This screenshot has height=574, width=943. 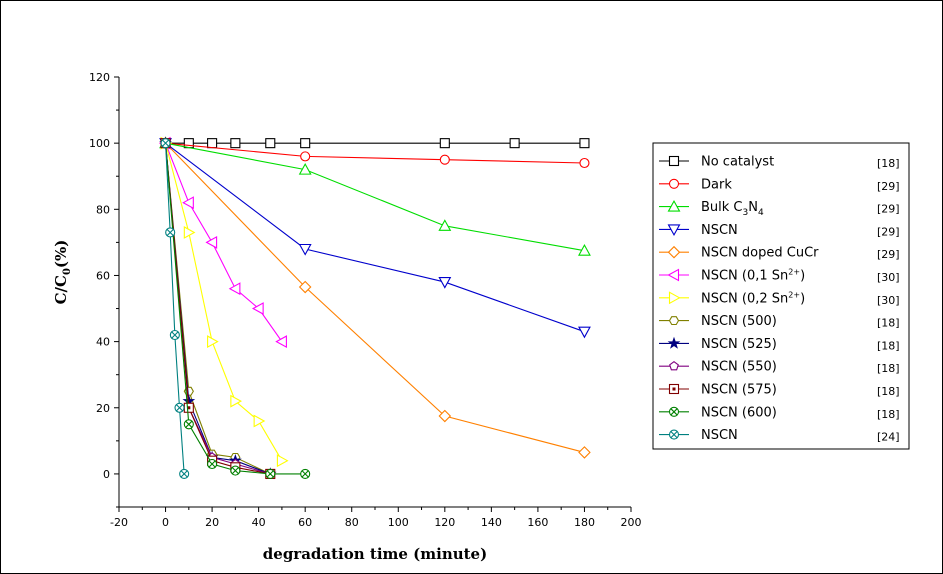 I want to click on legend-entry: NSCN doped CuCr [29], so click(x=779, y=253).